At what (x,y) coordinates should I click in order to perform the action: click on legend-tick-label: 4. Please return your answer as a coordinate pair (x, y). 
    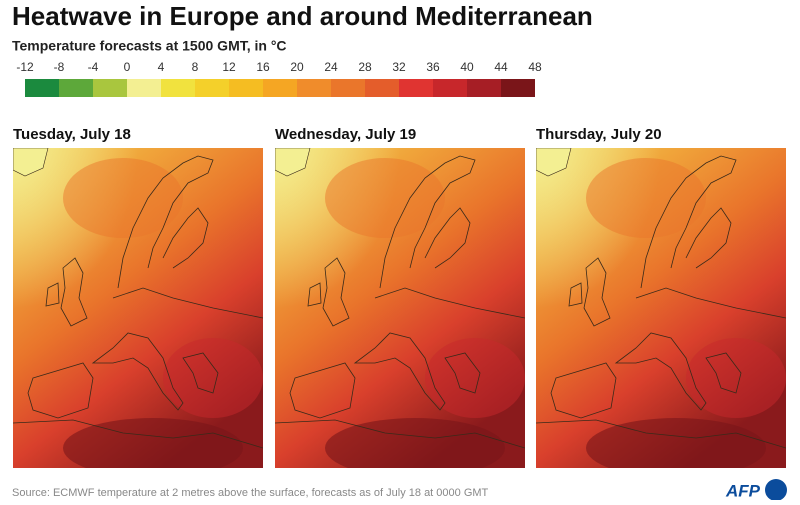
    Looking at the image, I should click on (161, 67).